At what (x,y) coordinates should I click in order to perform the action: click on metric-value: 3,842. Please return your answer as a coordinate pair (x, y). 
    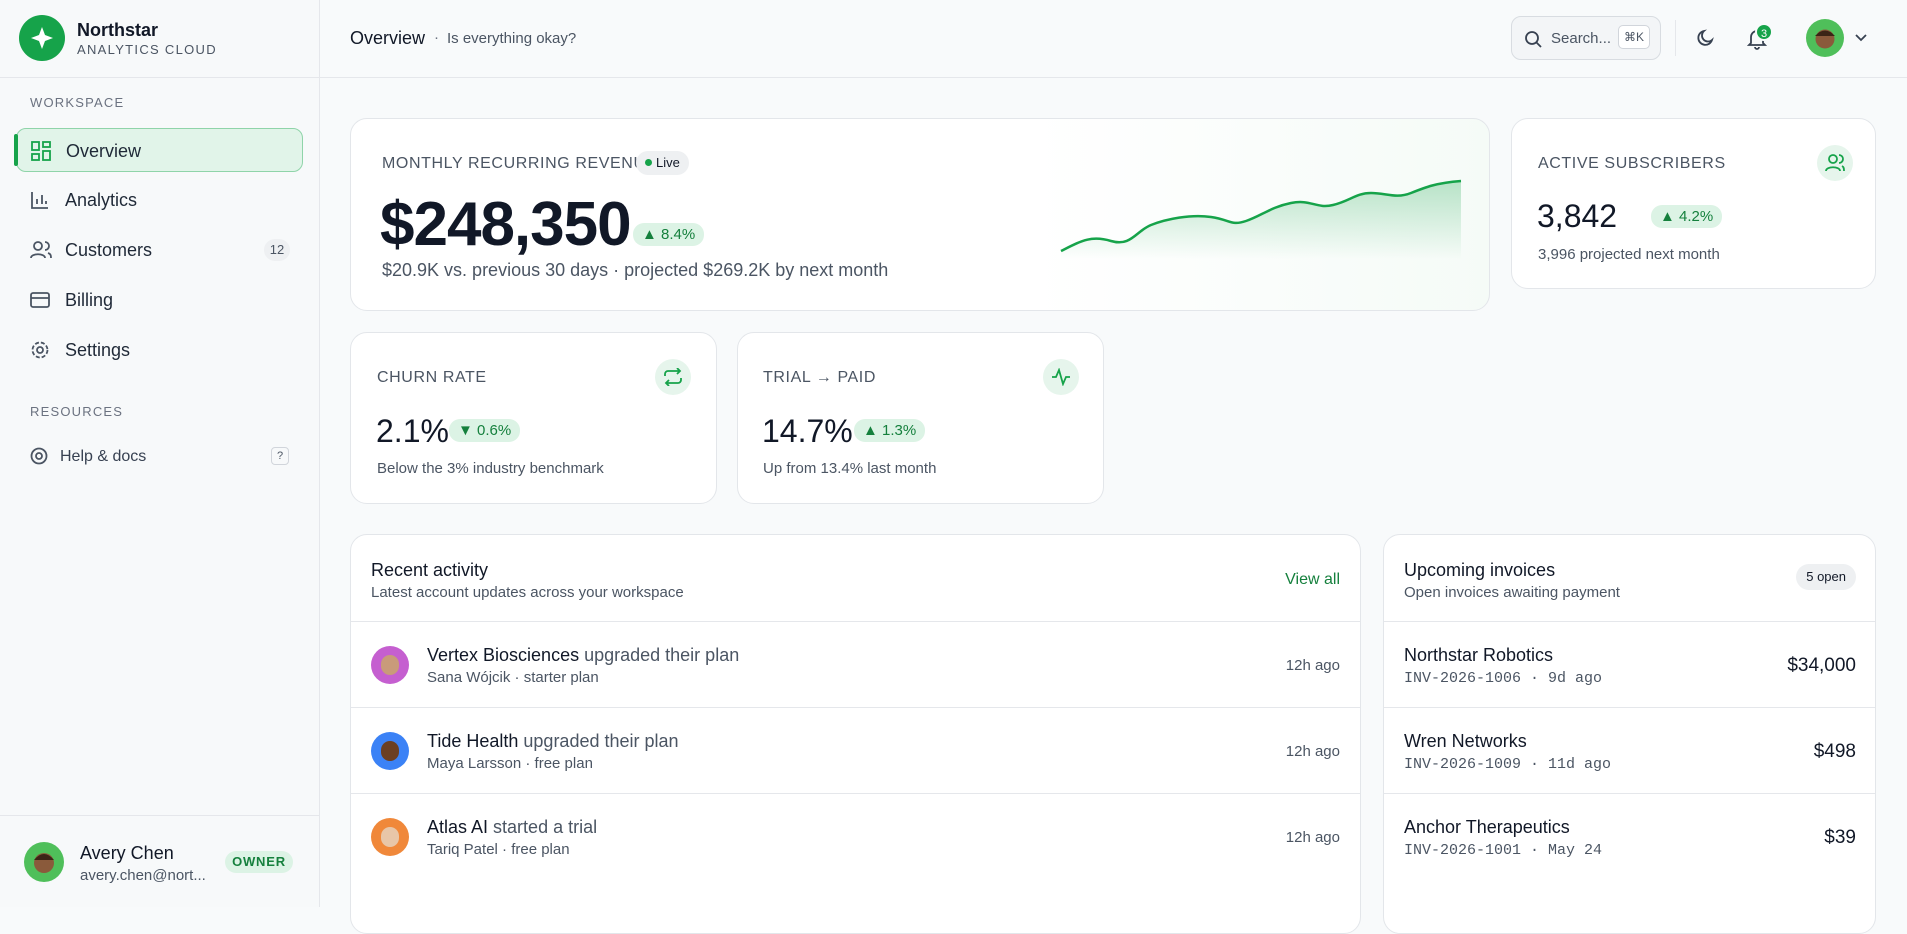
    Looking at the image, I should click on (1577, 216).